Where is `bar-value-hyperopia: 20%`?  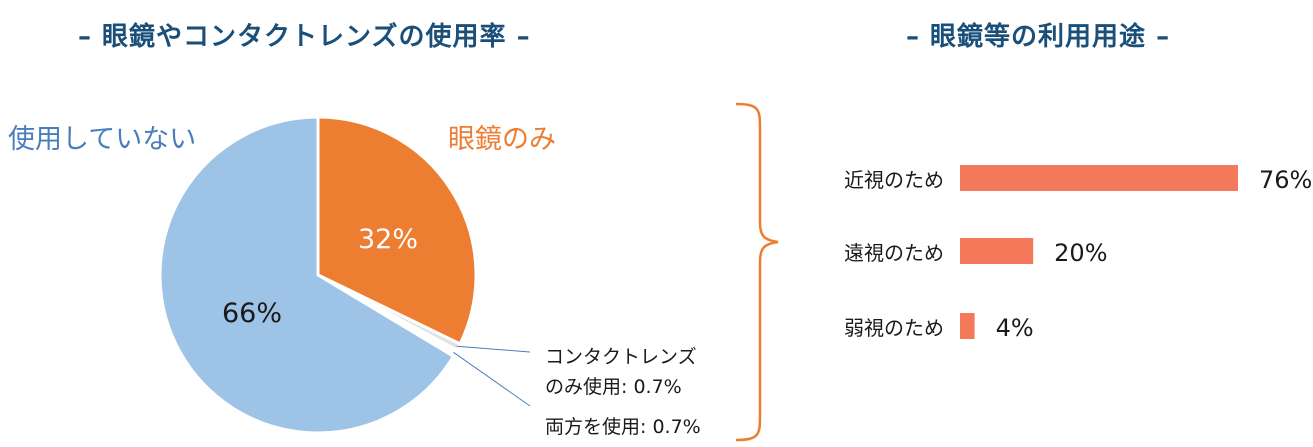
bar-value-hyperopia: 20% is located at coordinates (1080, 253).